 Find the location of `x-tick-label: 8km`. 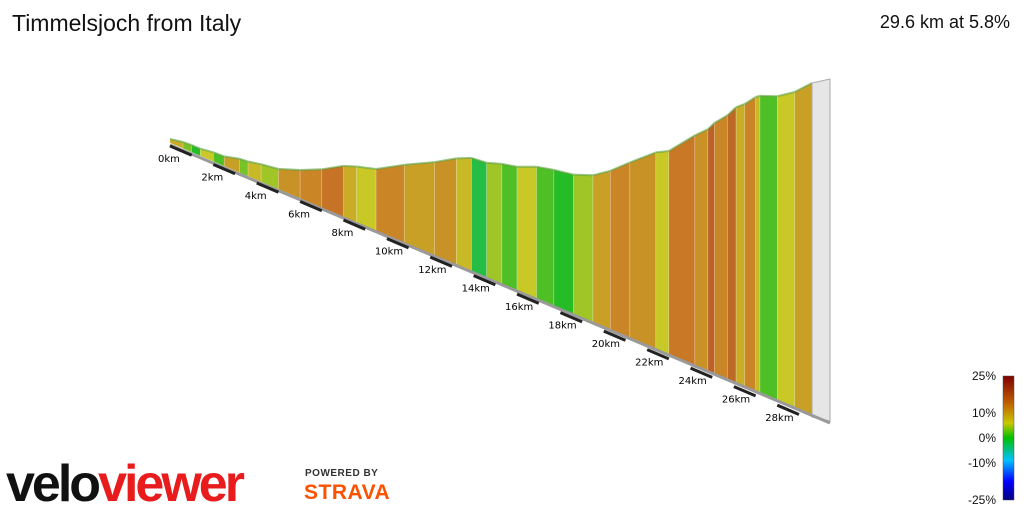

x-tick-label: 8km is located at coordinates (343, 233).